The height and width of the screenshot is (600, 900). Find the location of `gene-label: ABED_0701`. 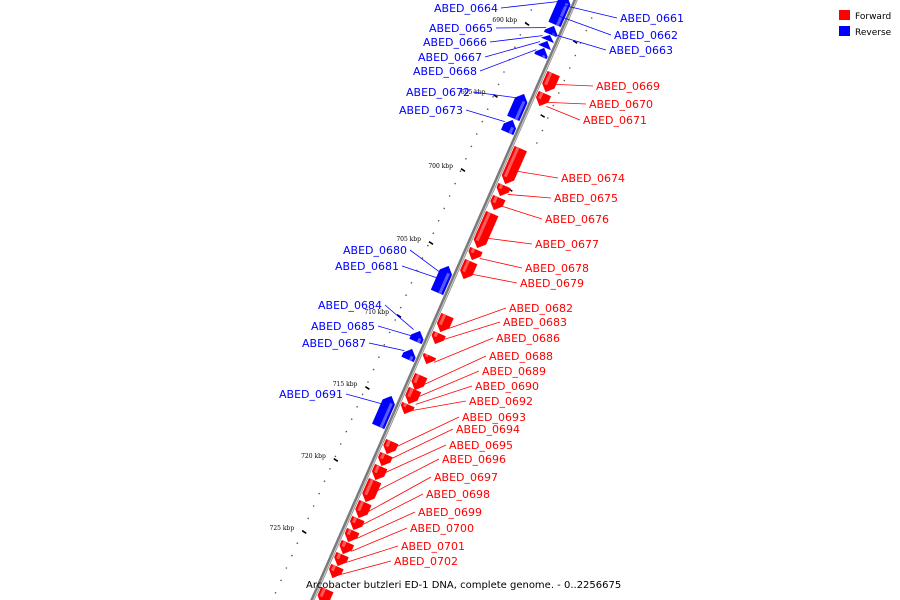

gene-label: ABED_0701 is located at coordinates (433, 546).